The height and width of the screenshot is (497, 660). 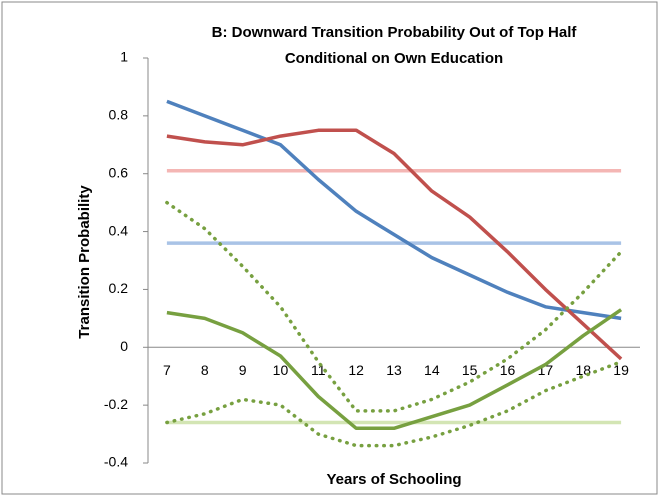 What do you see at coordinates (119, 288) in the screenshot?
I see `y-tick-label: 0.2` at bounding box center [119, 288].